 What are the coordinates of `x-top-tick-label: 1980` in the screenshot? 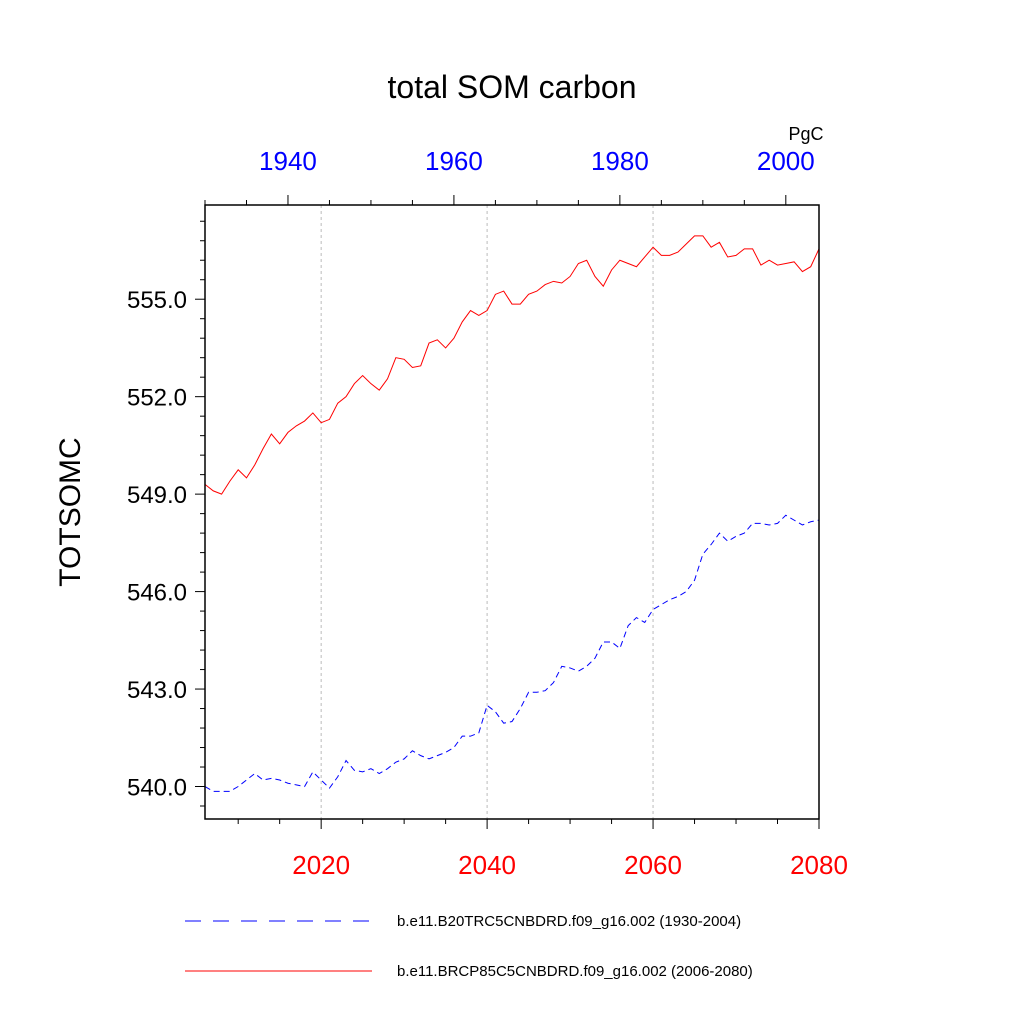 It's located at (620, 161).